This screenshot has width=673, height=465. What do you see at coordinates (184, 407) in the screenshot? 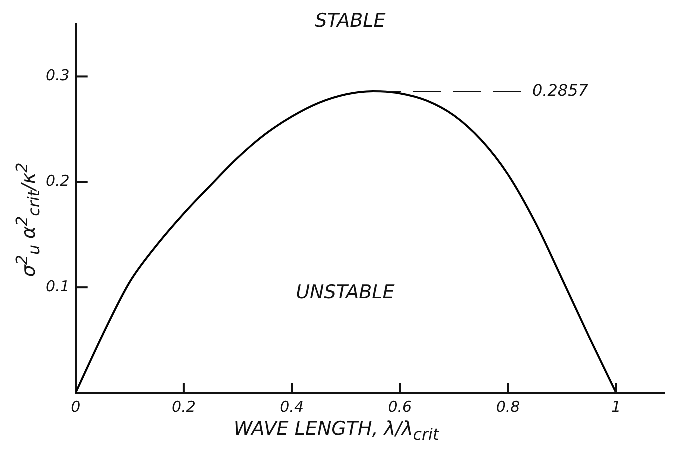
I see `x-tick-label: 0.2` at bounding box center [184, 407].